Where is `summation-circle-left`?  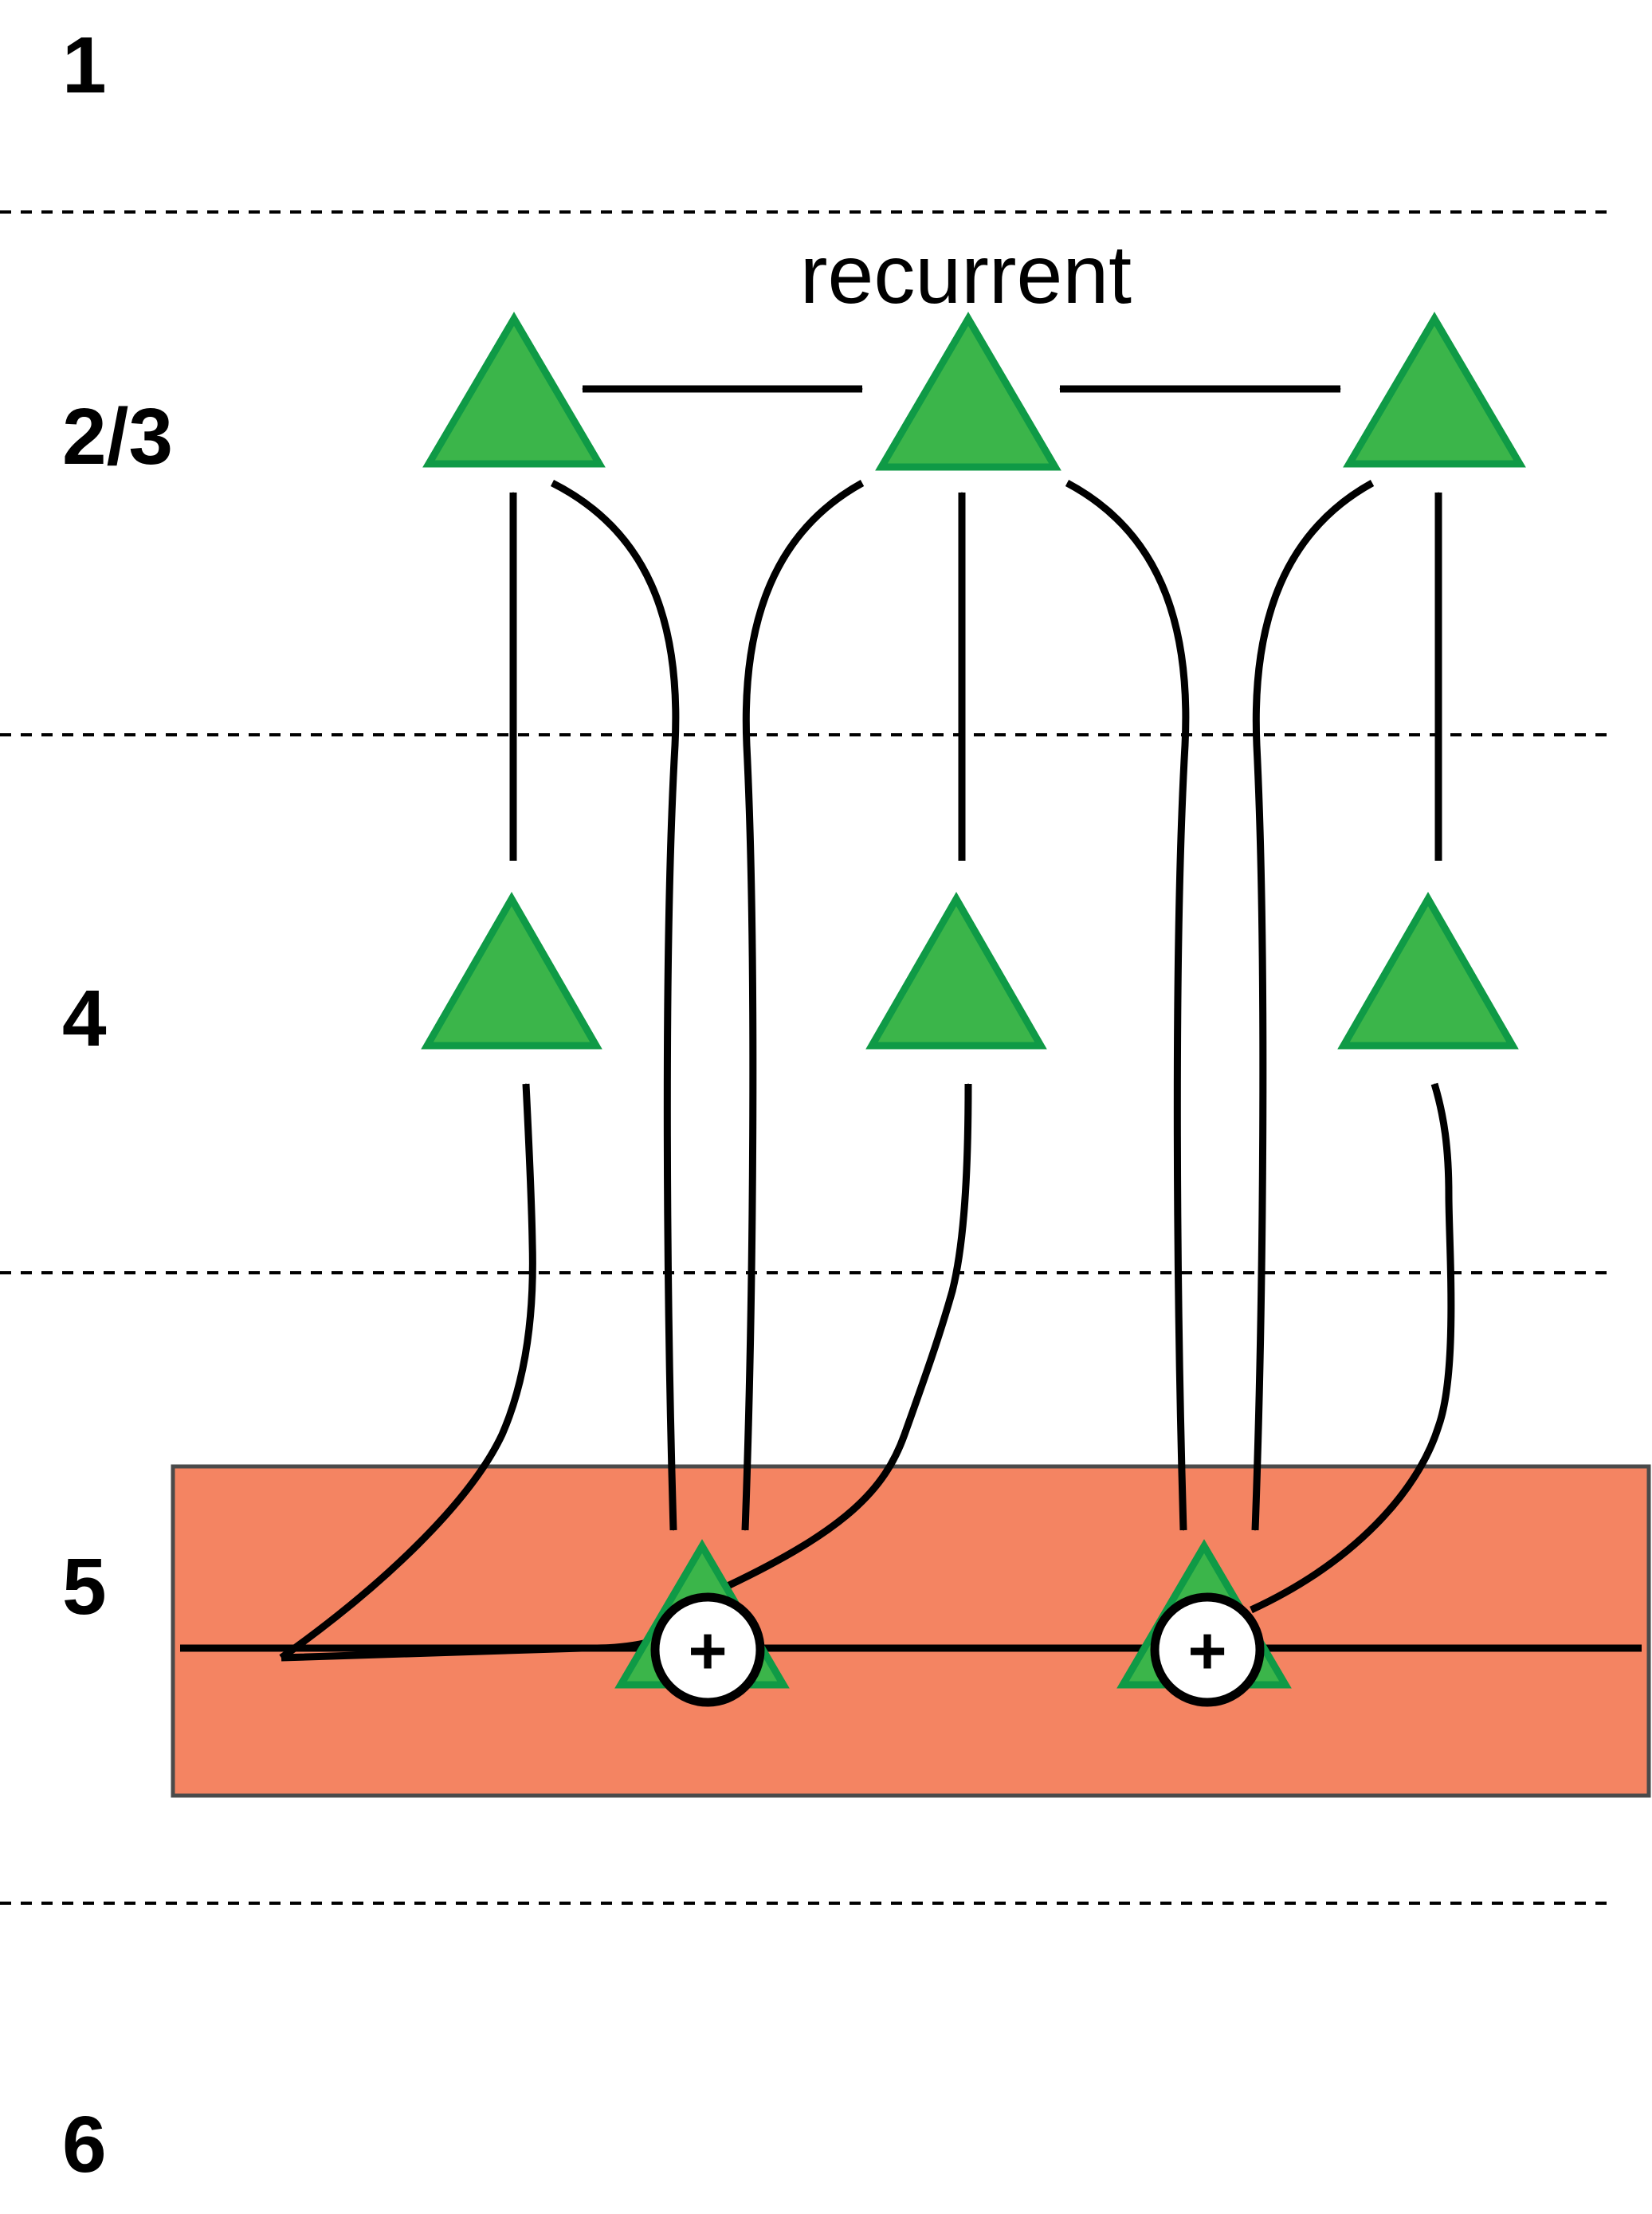
summation-circle-left is located at coordinates (707, 1649).